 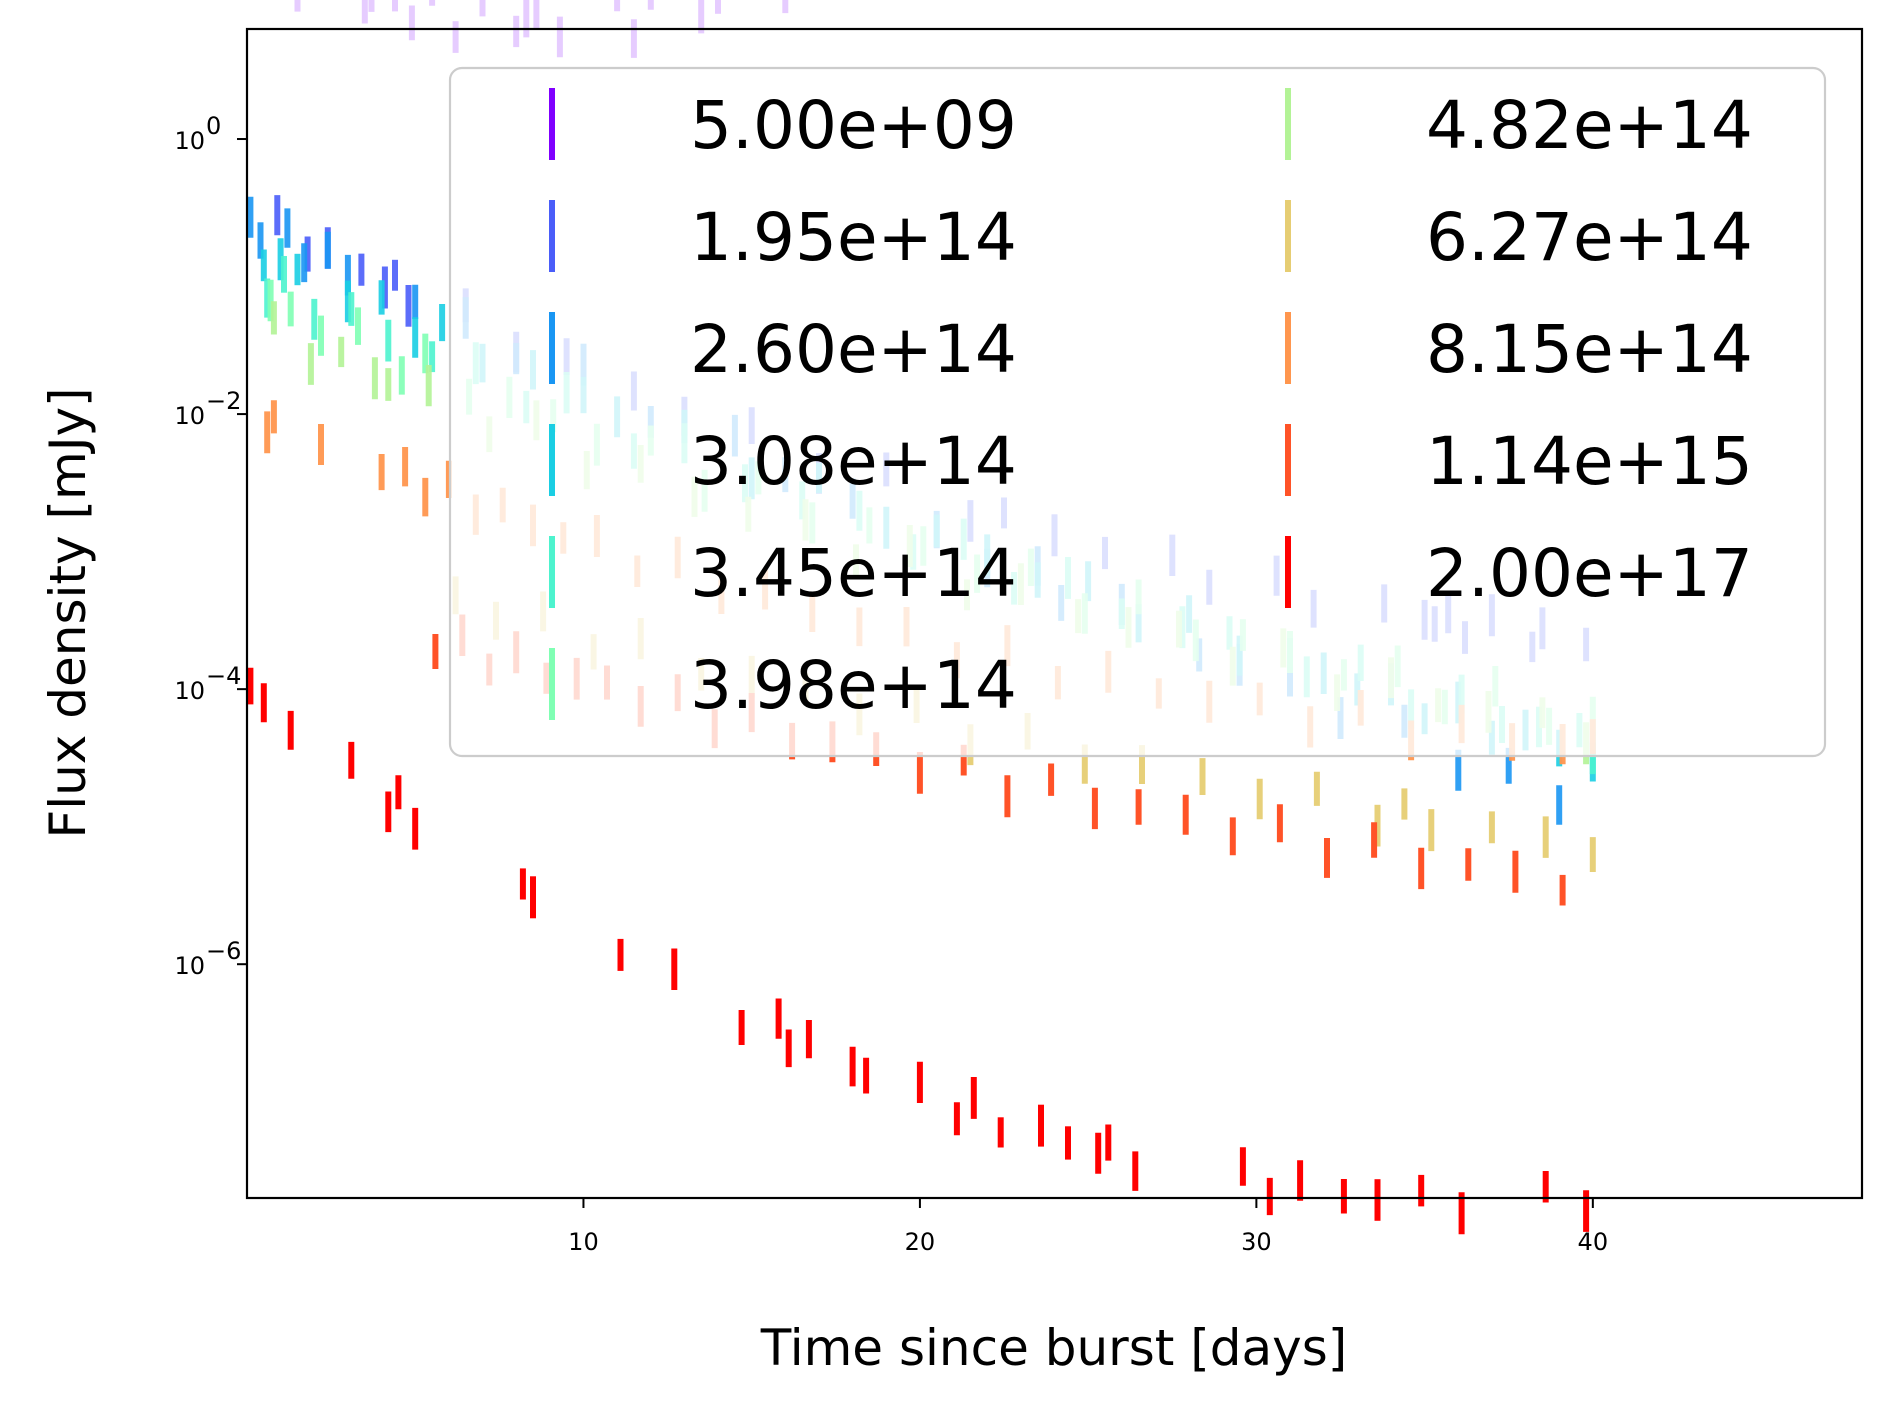 I want to click on legend-item-3.98e+14: 3.98e+14, so click(x=783, y=685).